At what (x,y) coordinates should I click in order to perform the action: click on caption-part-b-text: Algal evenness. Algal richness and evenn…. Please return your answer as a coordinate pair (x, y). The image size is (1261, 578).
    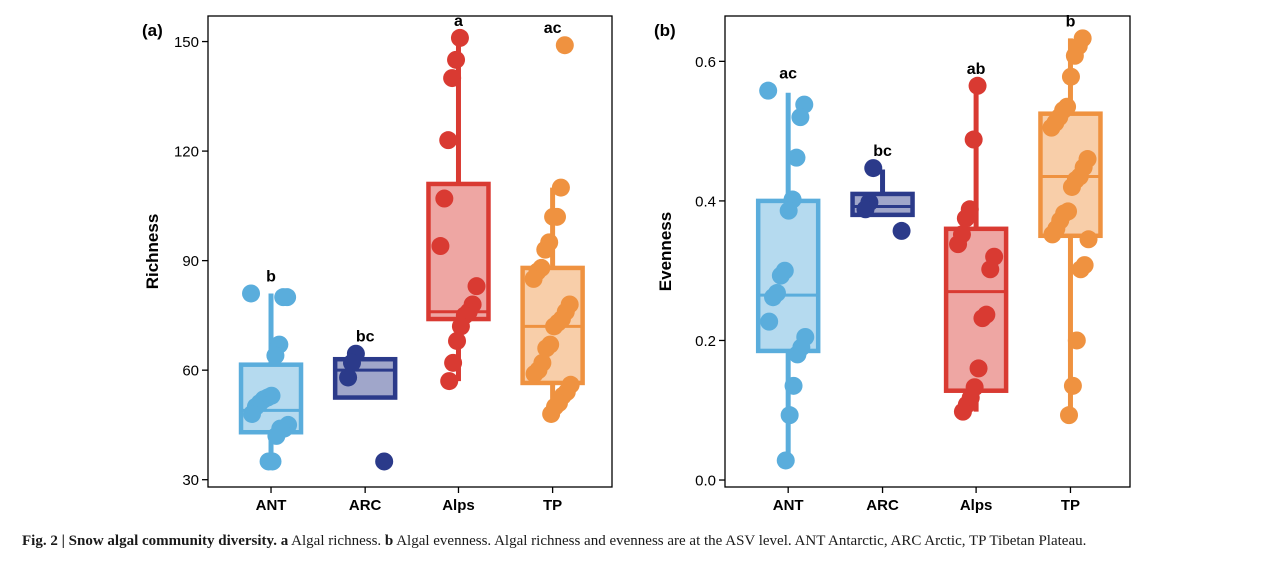
    Looking at the image, I should click on (741, 541).